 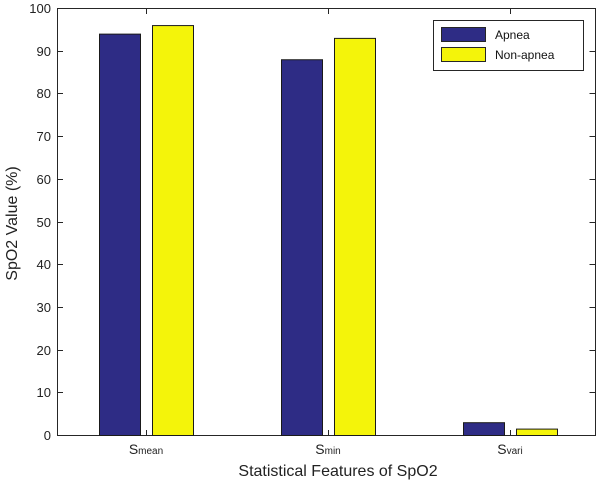 What do you see at coordinates (146, 449) in the screenshot?
I see `x-tick-label-mean: Smean` at bounding box center [146, 449].